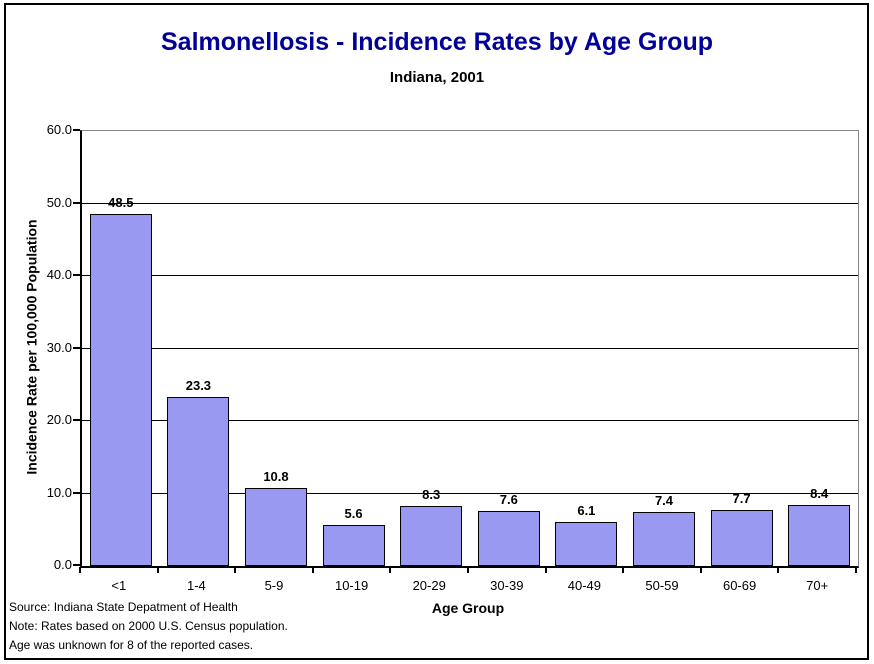  What do you see at coordinates (59, 202) in the screenshot?
I see `y-tick-label: 50.0` at bounding box center [59, 202].